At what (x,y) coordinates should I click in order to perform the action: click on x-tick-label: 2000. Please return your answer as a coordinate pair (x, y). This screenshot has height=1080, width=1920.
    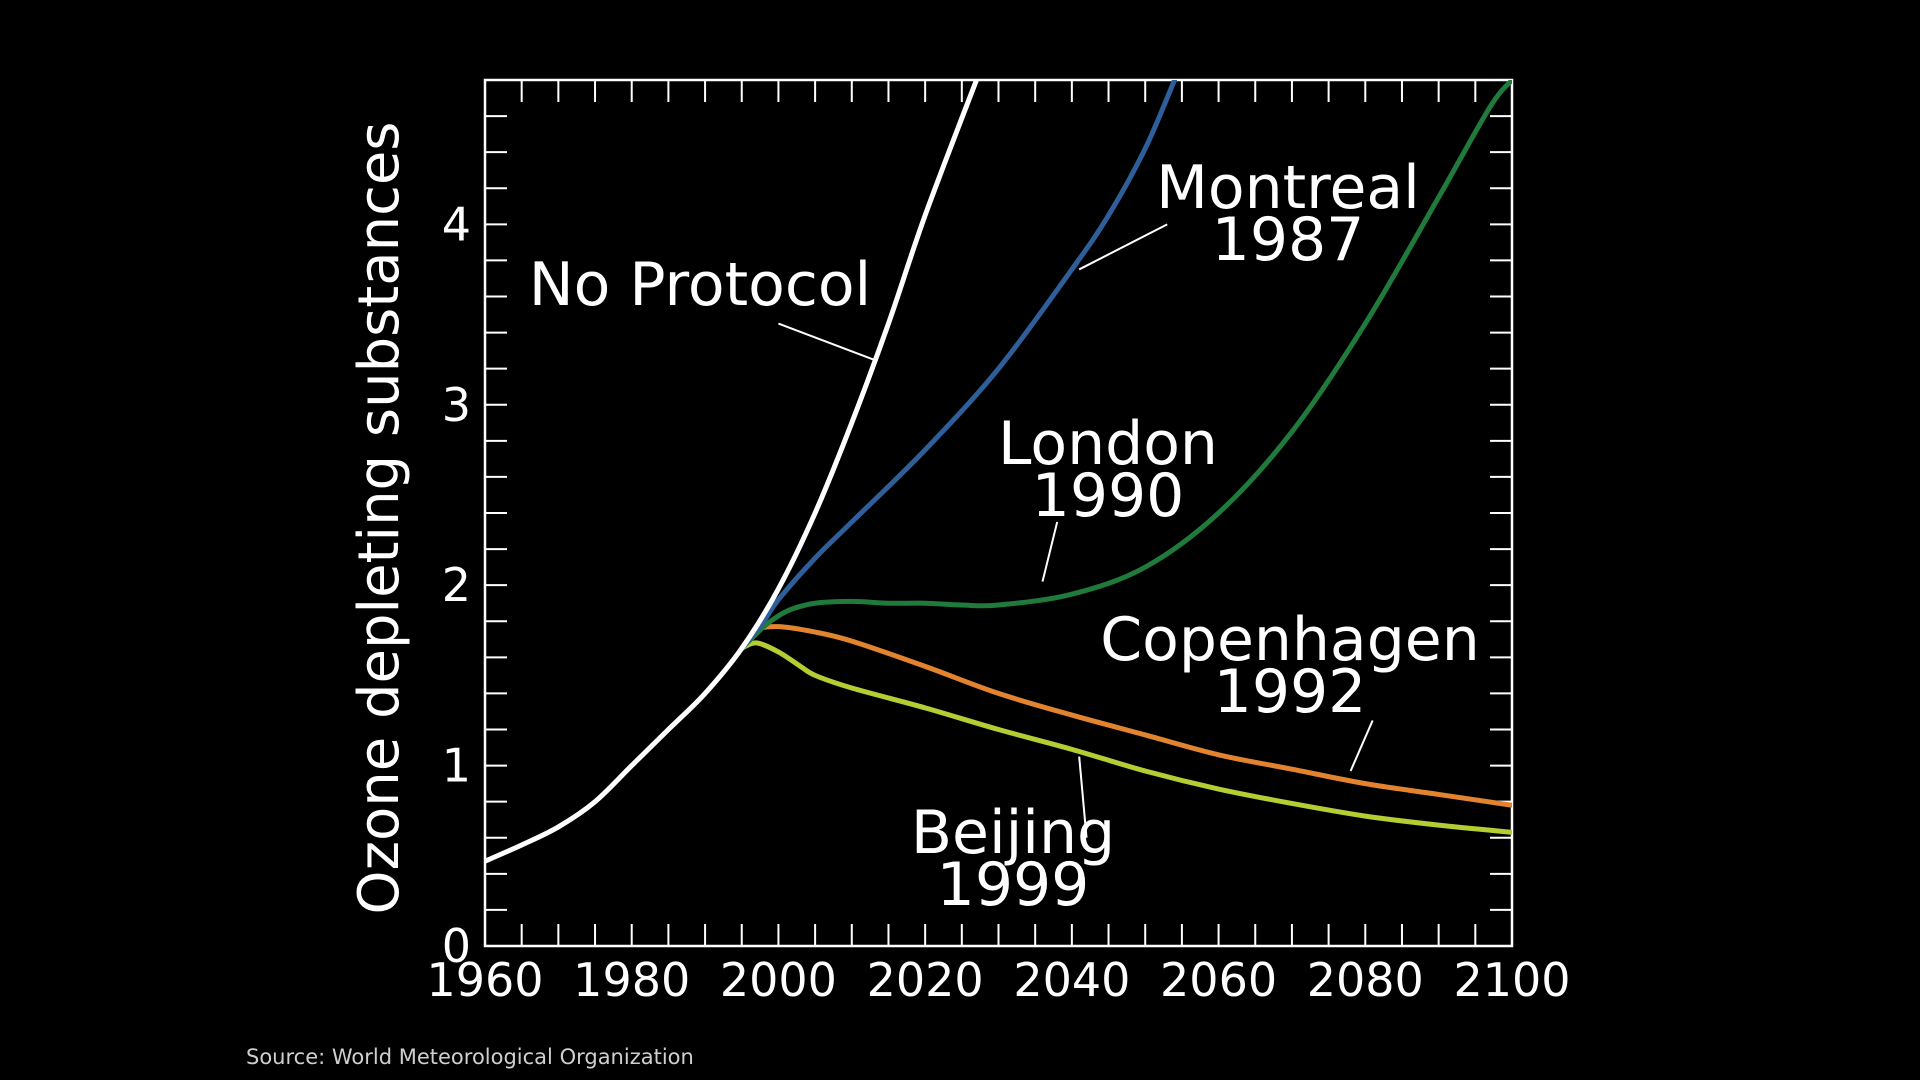
    Looking at the image, I should click on (778, 980).